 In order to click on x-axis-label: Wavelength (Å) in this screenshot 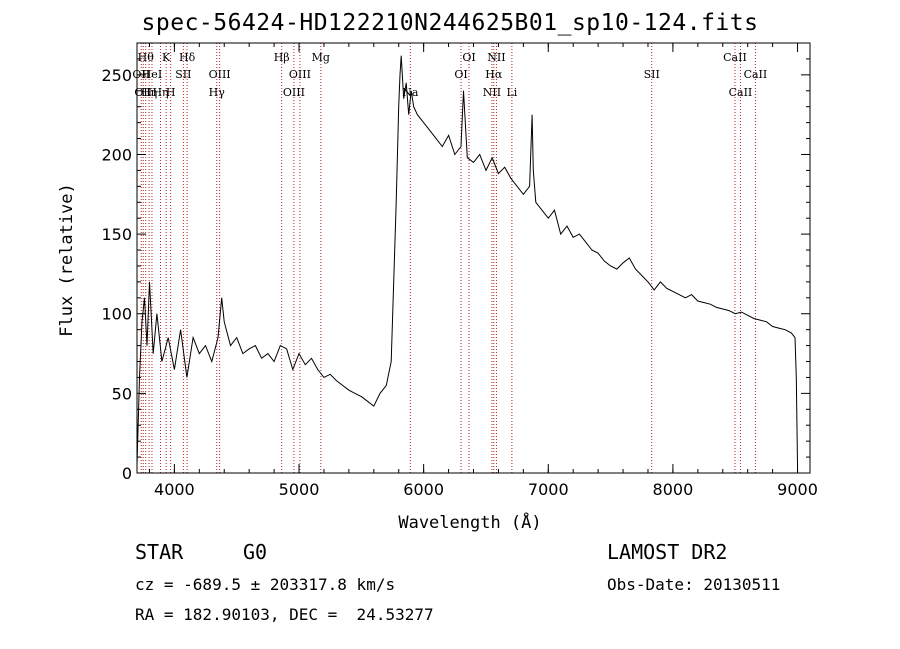, I will do `click(469, 522)`.